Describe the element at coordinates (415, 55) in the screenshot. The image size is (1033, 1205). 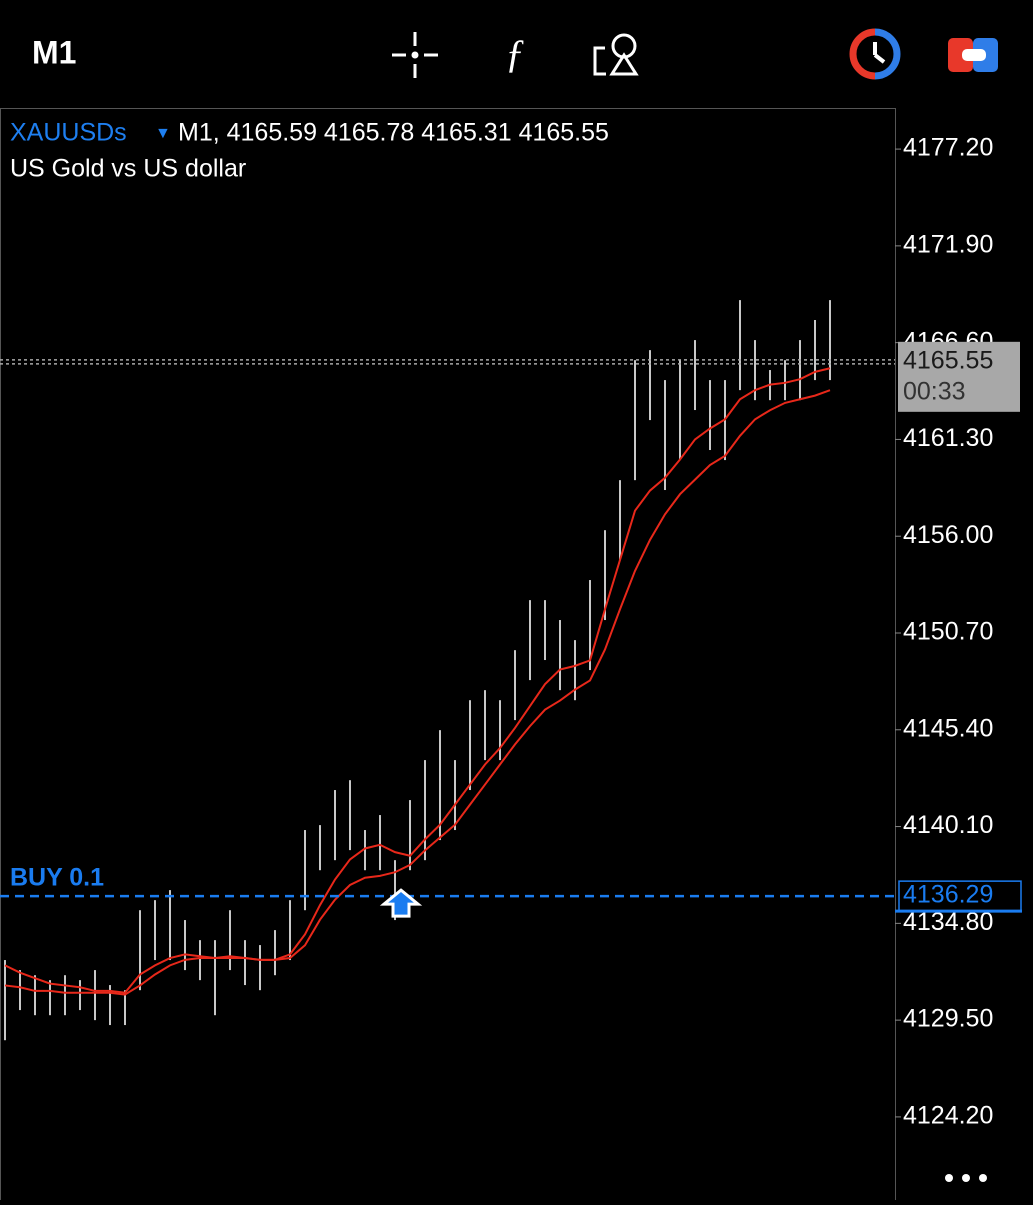
I see `crosshair-icon` at that location.